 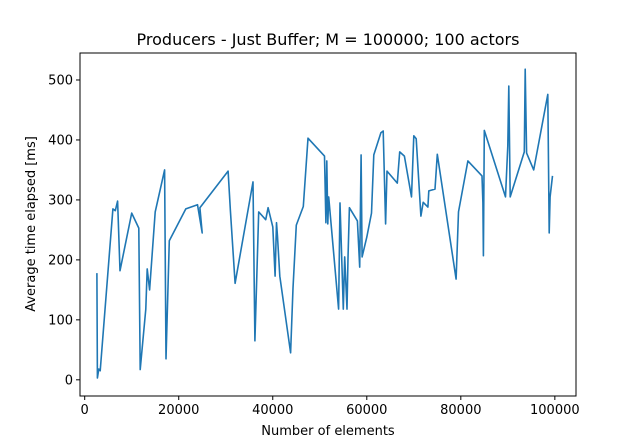 What do you see at coordinates (328, 431) in the screenshot?
I see `x-axis-label: Number of elements` at bounding box center [328, 431].